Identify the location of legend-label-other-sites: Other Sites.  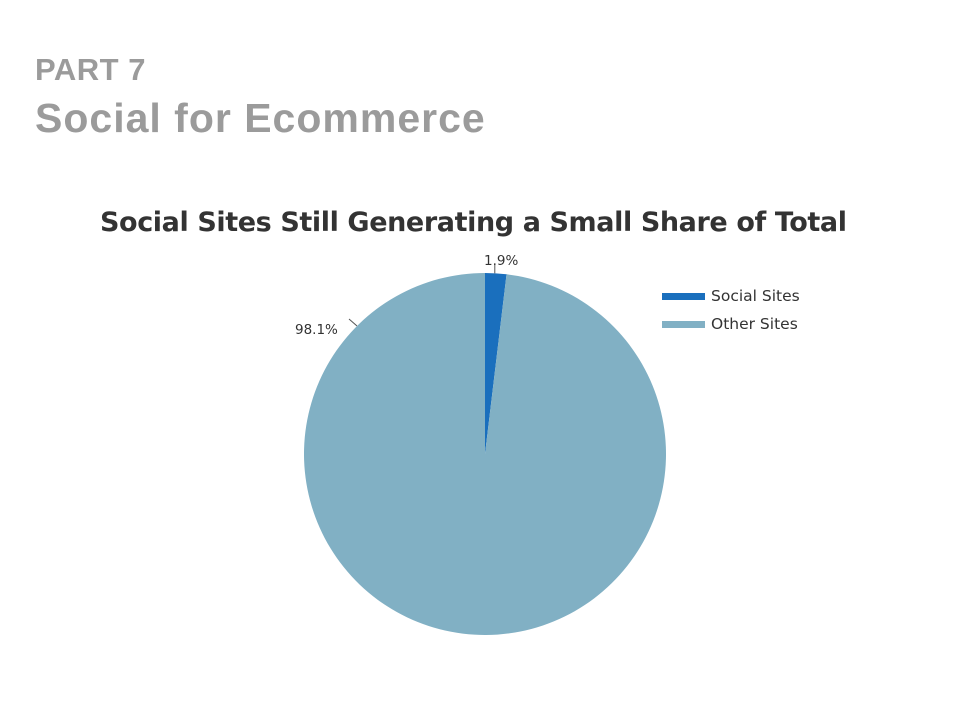
(754, 324).